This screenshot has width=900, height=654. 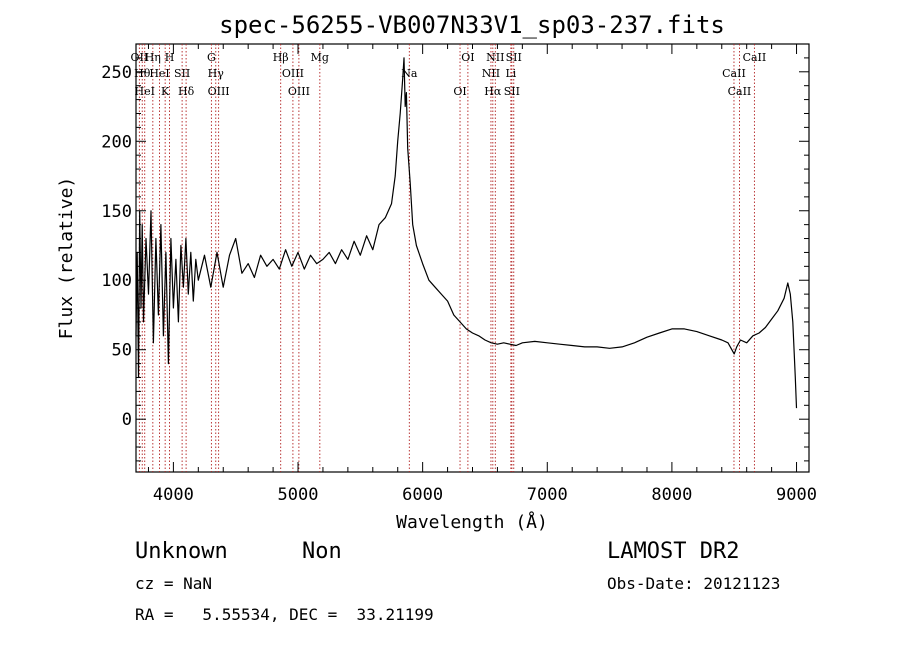 I want to click on line-marker-label-5: K, so click(x=165, y=91).